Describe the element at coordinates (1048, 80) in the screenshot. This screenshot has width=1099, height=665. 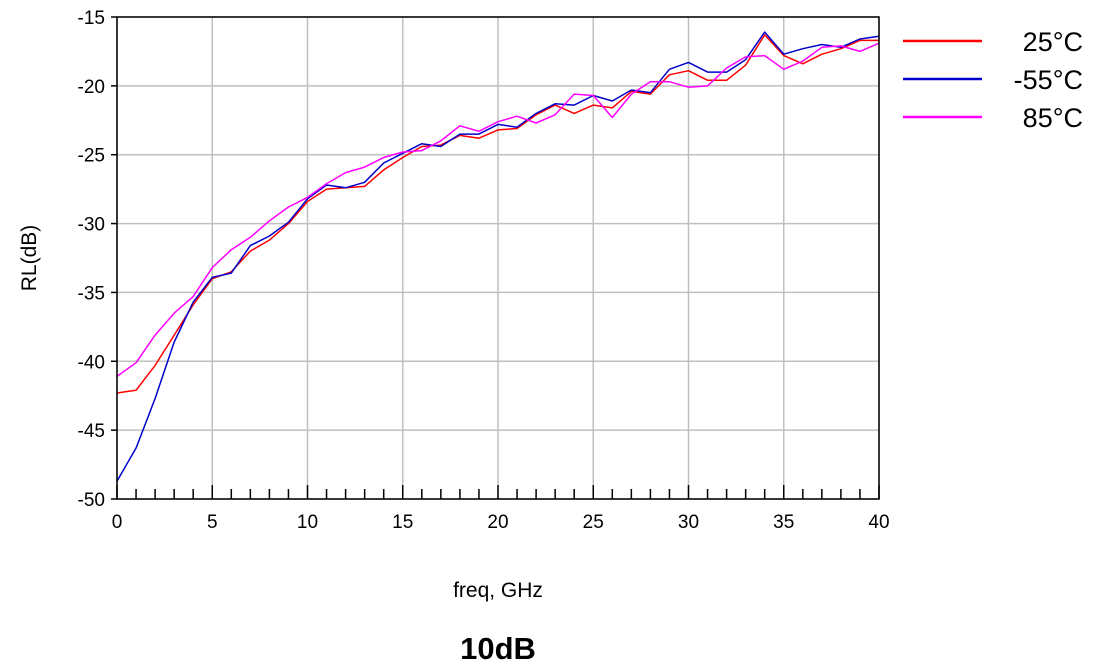
I see `legend-label: -55°C` at that location.